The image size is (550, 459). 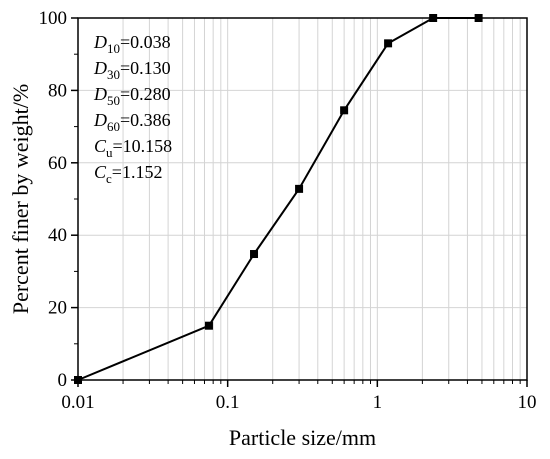 I want to click on annotation-line: D30=0.130, so click(x=132, y=70).